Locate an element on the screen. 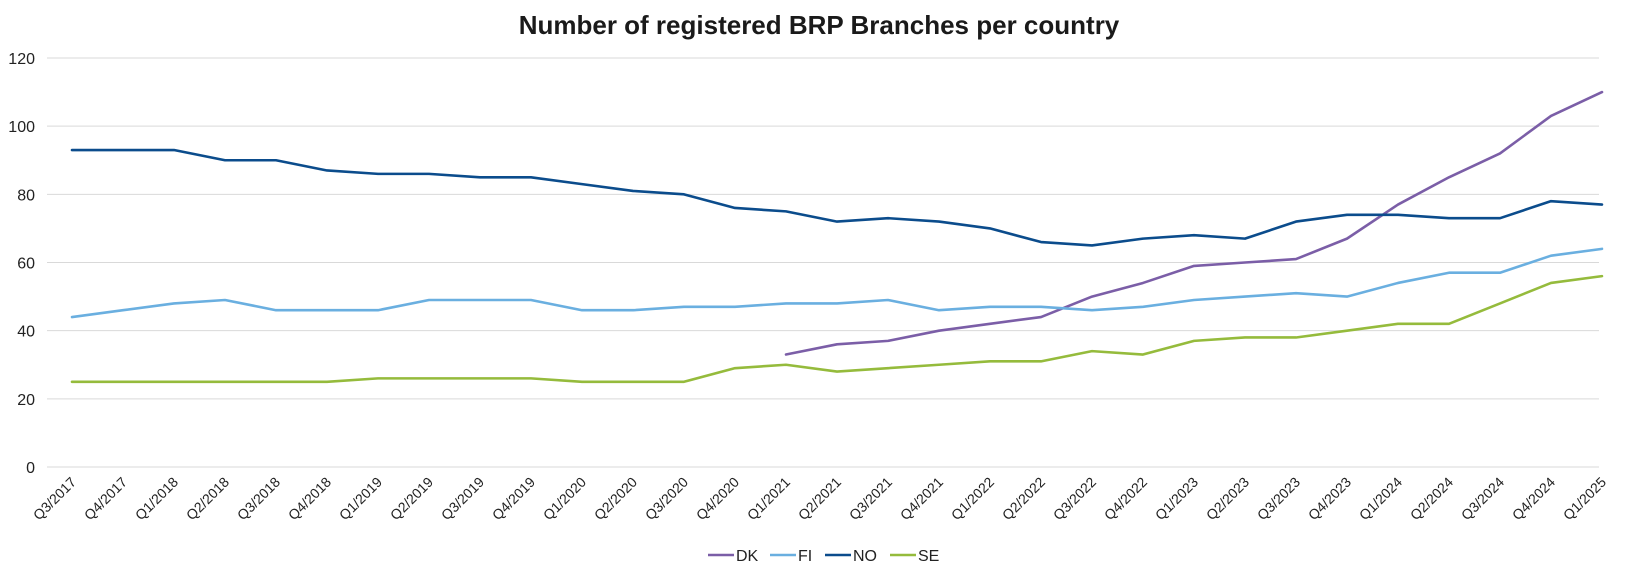 Image resolution: width=1639 pixels, height=580 pixels. x-tick-label: Q3/2021 is located at coordinates (870, 498).